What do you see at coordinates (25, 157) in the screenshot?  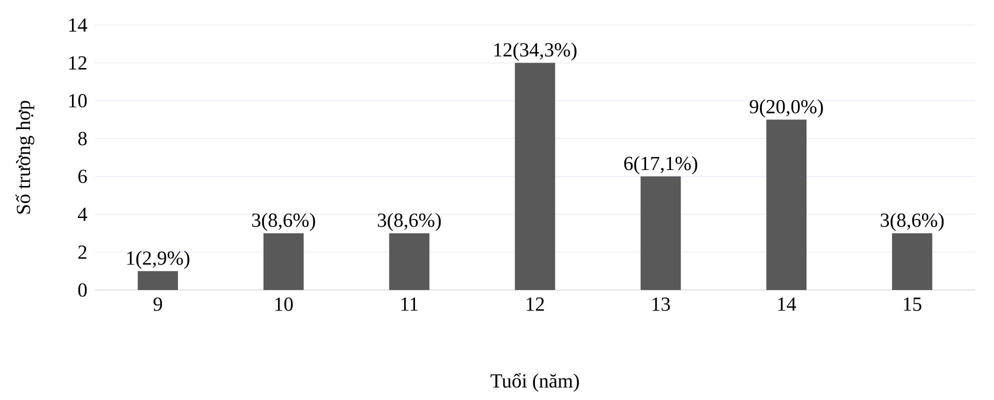 I see `y-axis-title: Số trường hợp` at bounding box center [25, 157].